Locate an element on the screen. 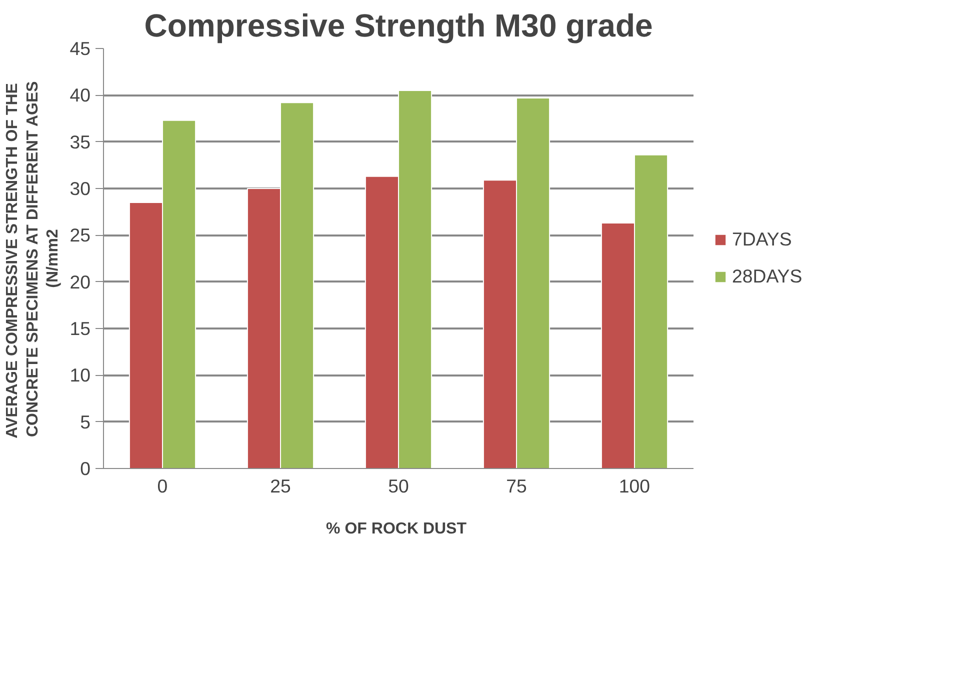 The image size is (958, 673). y-tick-label: 35 is located at coordinates (80, 141).